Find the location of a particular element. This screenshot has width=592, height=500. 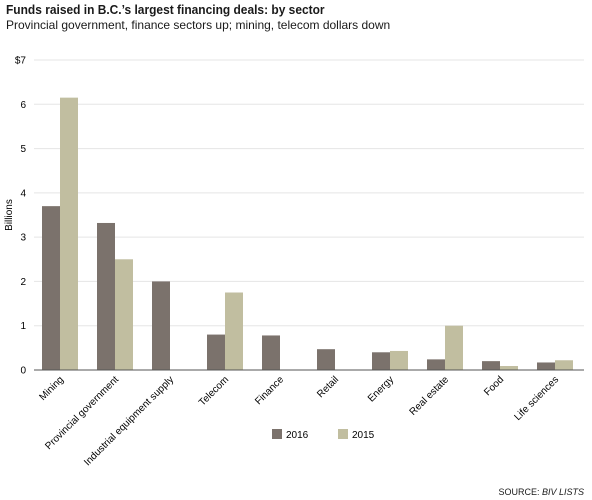

x-tick-label: Telecom is located at coordinates (214, 391).